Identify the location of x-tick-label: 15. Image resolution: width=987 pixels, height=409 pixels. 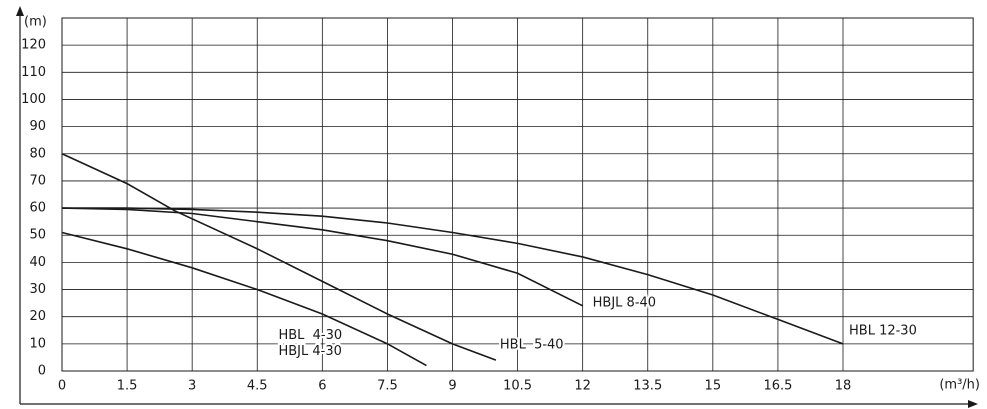
(713, 386).